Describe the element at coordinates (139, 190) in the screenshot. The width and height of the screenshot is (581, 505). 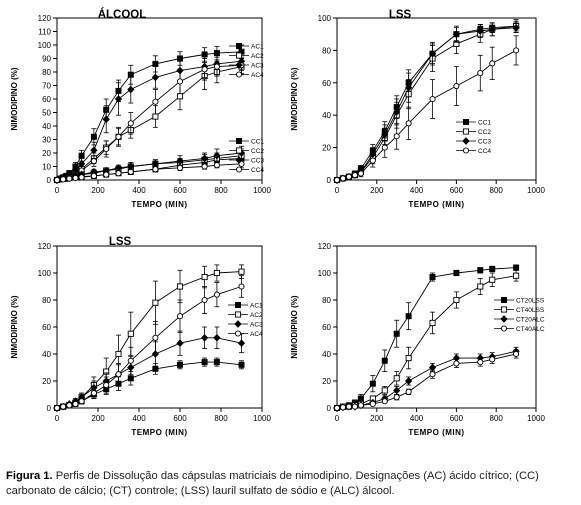
I see `x-tick-label: 400` at that location.